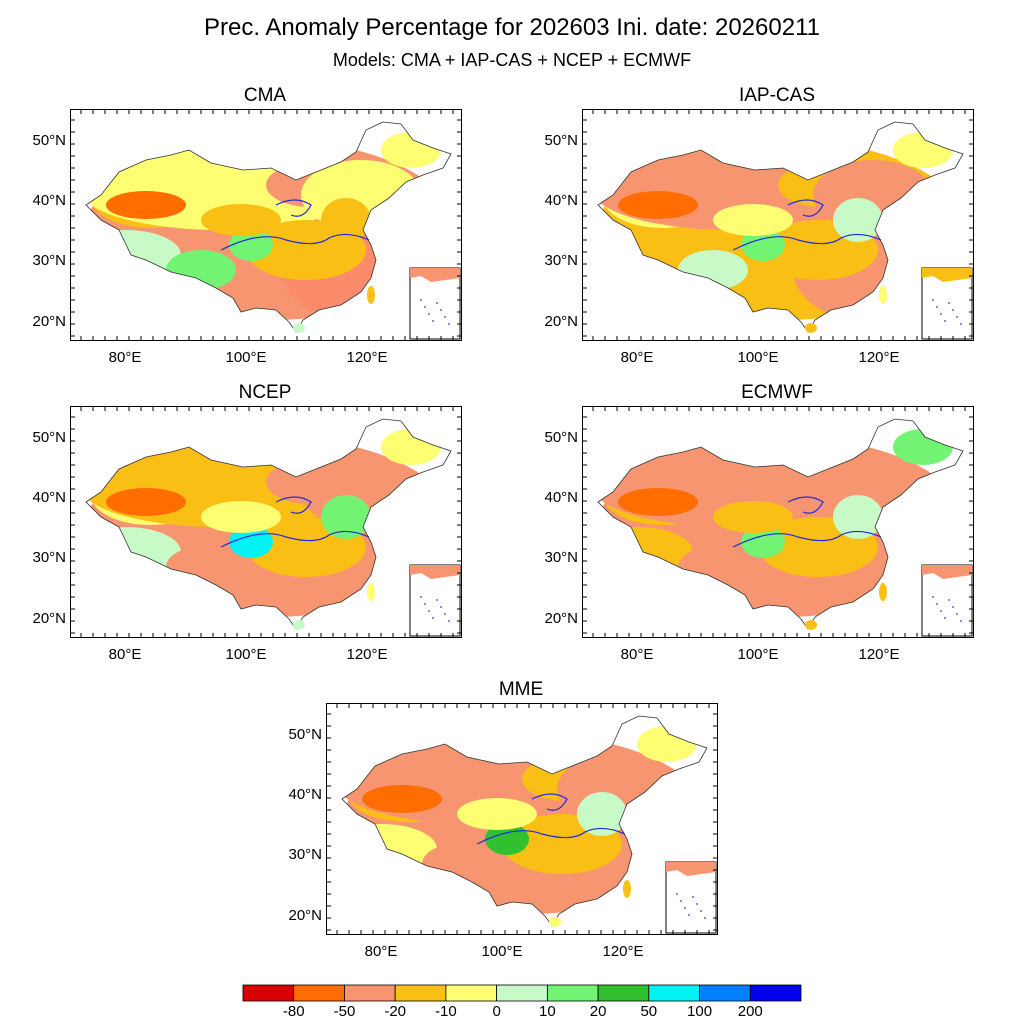 The height and width of the screenshot is (1024, 1024). I want to click on colorbar-label: 10, so click(547, 1011).